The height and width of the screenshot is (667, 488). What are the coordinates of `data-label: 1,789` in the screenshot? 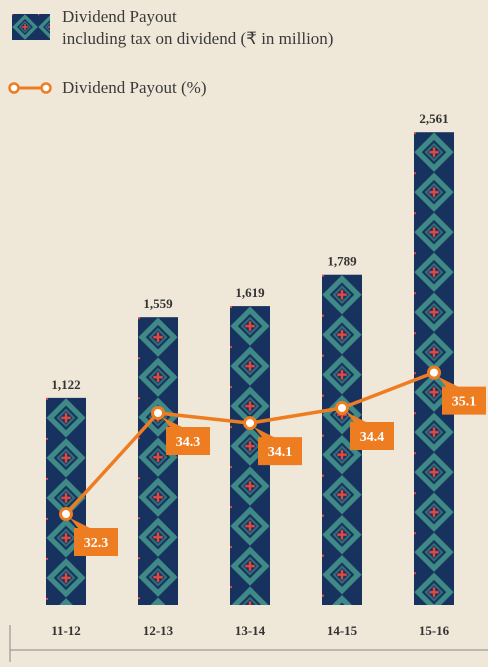 It's located at (342, 261).